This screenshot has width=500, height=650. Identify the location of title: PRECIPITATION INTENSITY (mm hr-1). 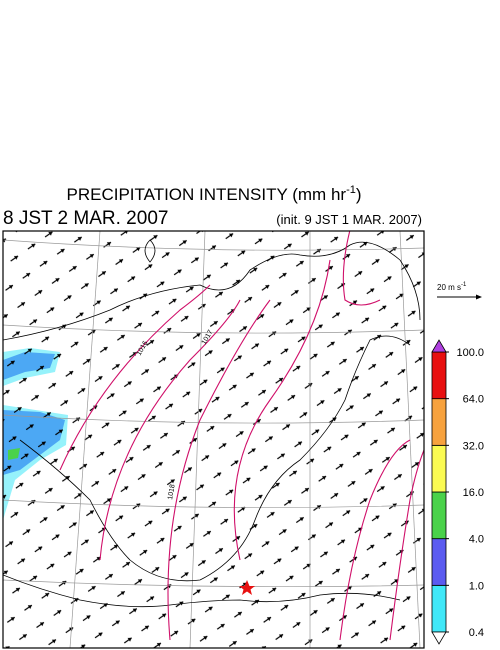
(213, 194).